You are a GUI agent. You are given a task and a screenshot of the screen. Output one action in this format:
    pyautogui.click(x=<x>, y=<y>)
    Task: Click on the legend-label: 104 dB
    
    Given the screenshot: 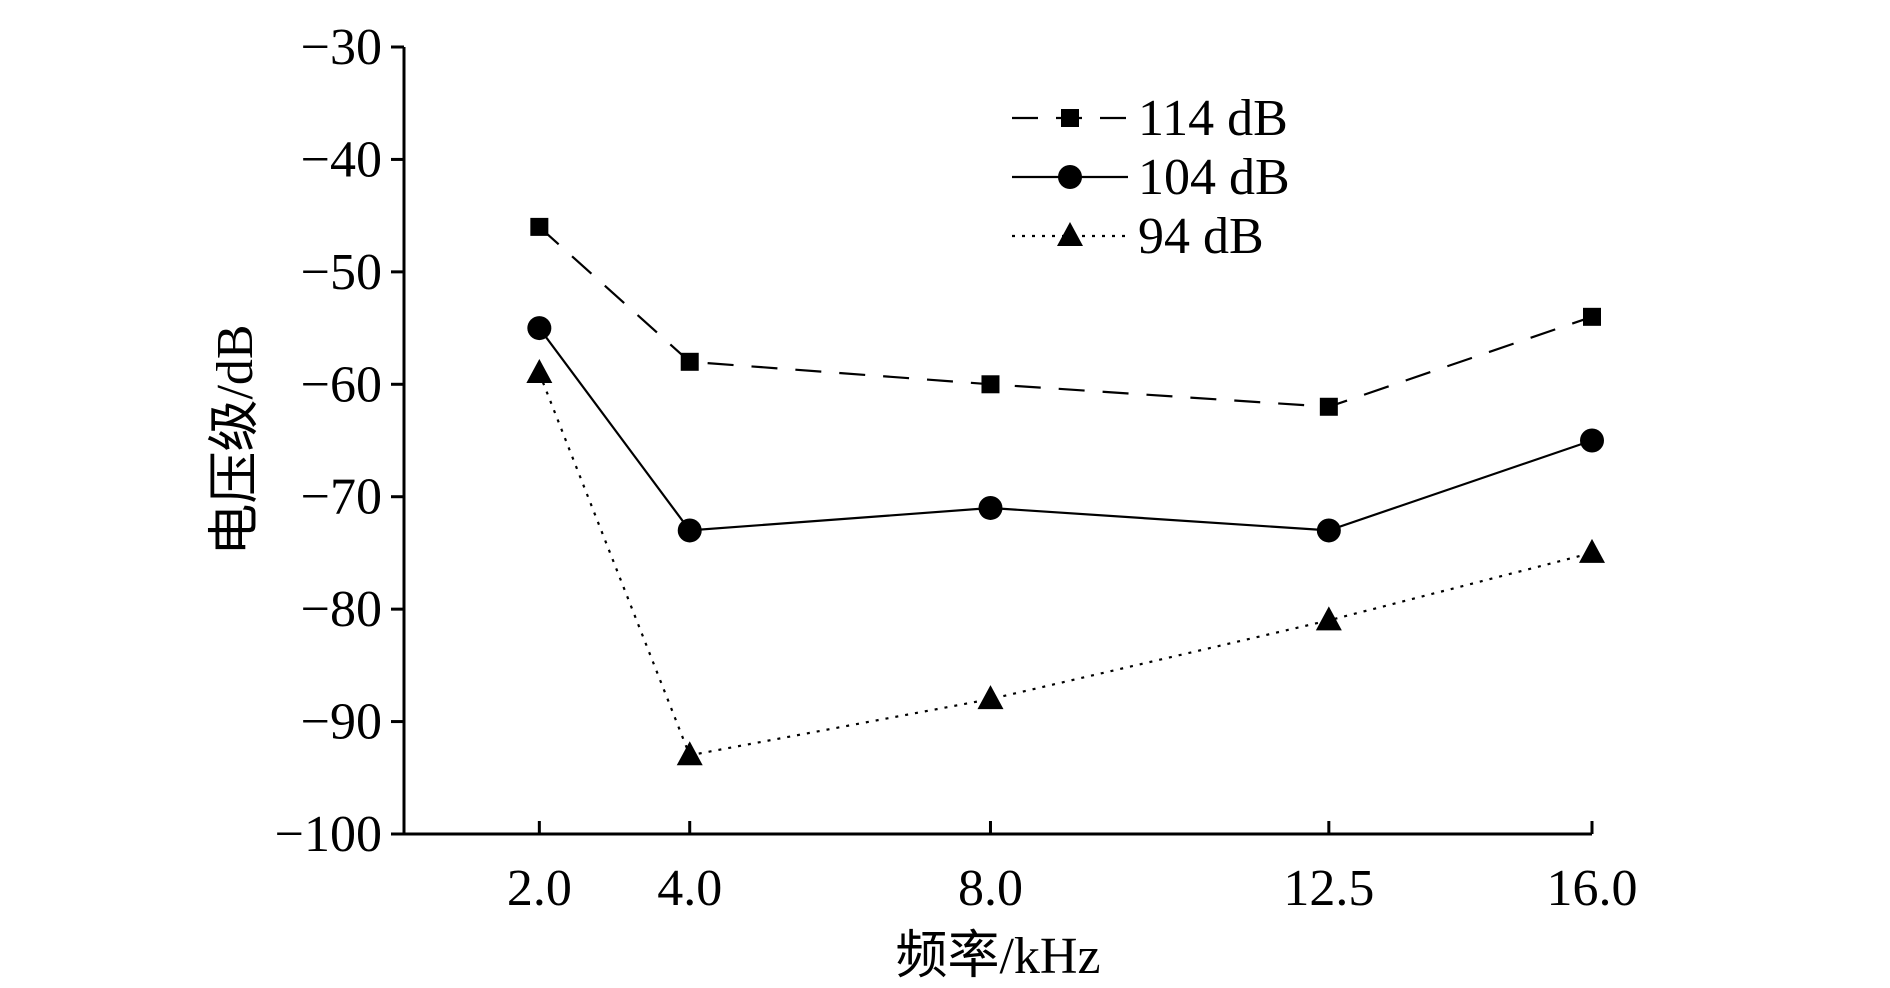 What is the action you would take?
    pyautogui.click(x=1214, y=177)
    